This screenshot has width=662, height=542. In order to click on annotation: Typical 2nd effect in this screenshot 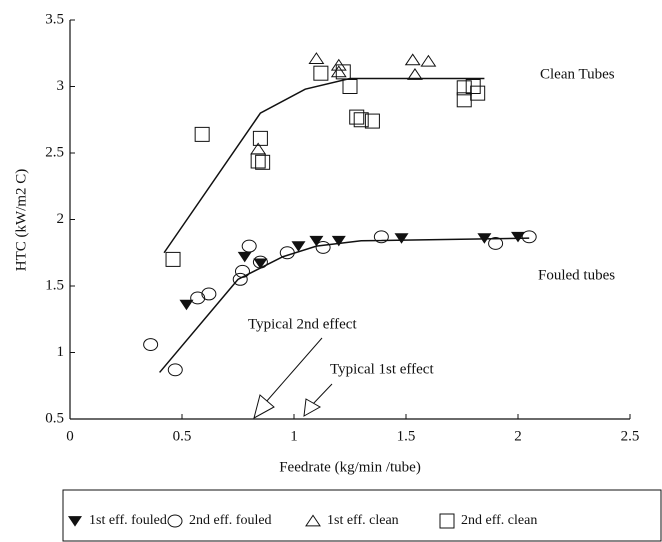, I will do `click(302, 324)`.